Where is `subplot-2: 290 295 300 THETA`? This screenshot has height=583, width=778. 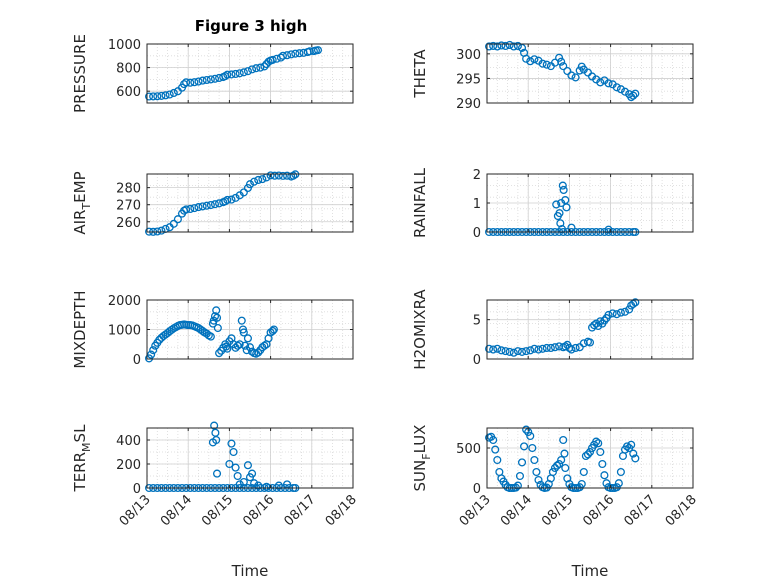
subplot-2: 290 295 300 THETA is located at coordinates (552, 76).